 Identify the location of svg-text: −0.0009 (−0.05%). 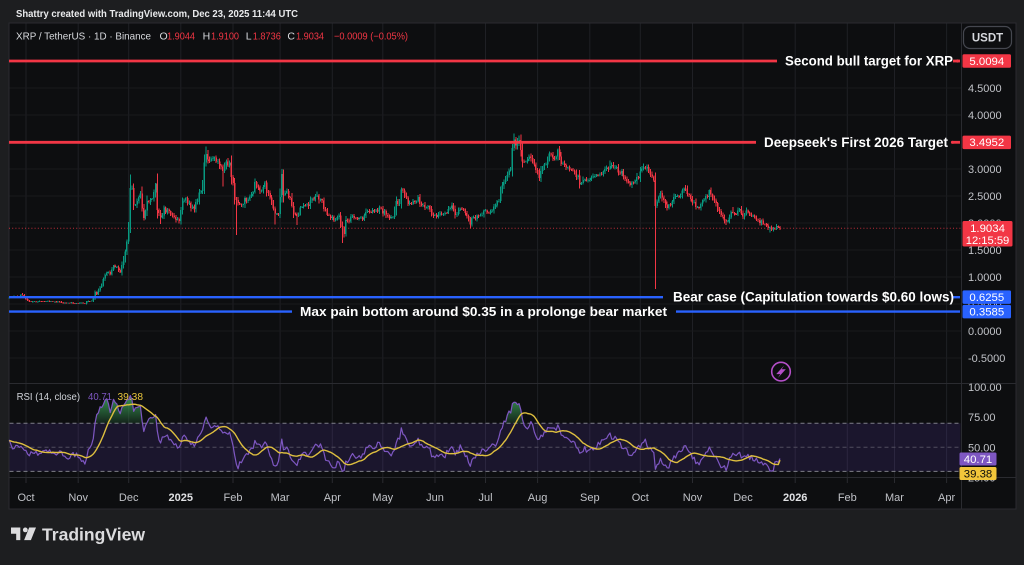
(371, 37).